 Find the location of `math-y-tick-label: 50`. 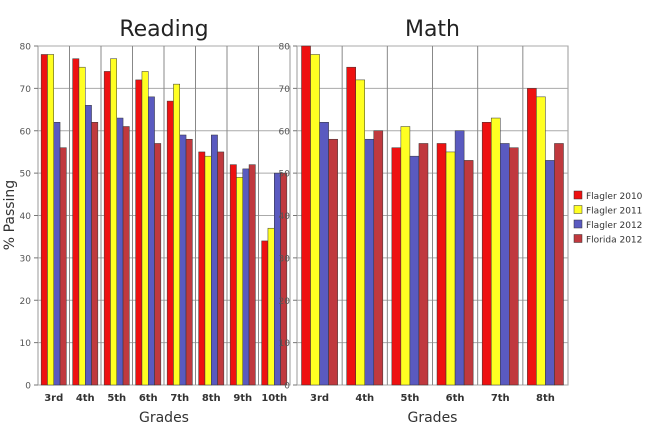

math-y-tick-label: 50 is located at coordinates (285, 175).